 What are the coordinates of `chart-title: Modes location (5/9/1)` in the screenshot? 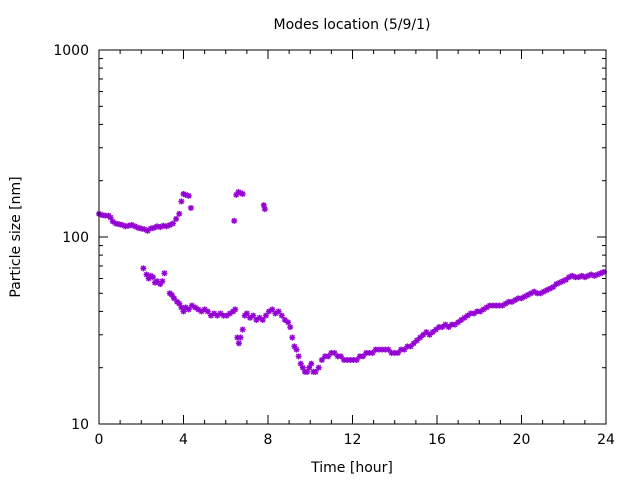 It's located at (352, 25).